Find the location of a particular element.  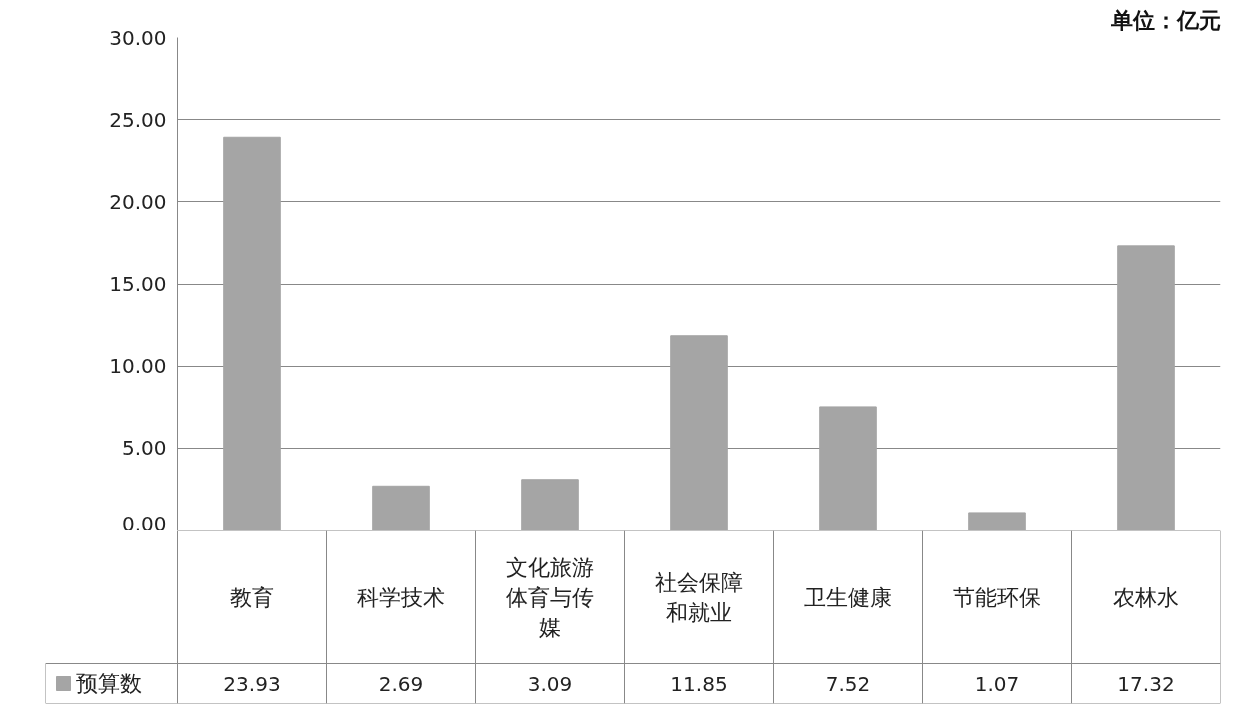

x-tick-label: 卫生健康 is located at coordinates (848, 597).